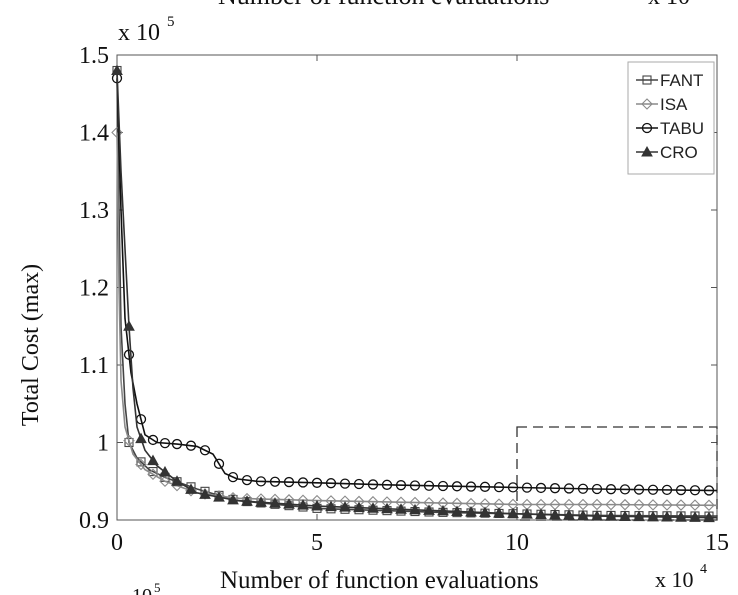 The height and width of the screenshot is (595, 738). I want to click on legend: FANT ISA TABU CRO, so click(671, 118).